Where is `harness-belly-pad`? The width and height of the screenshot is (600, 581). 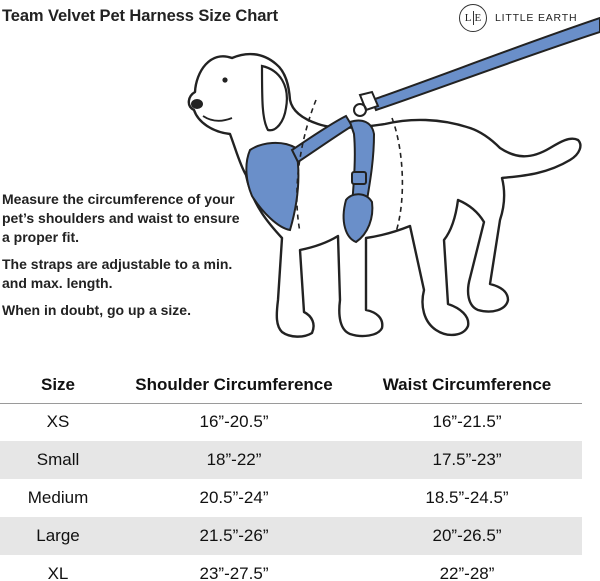 harness-belly-pad is located at coordinates (358, 218).